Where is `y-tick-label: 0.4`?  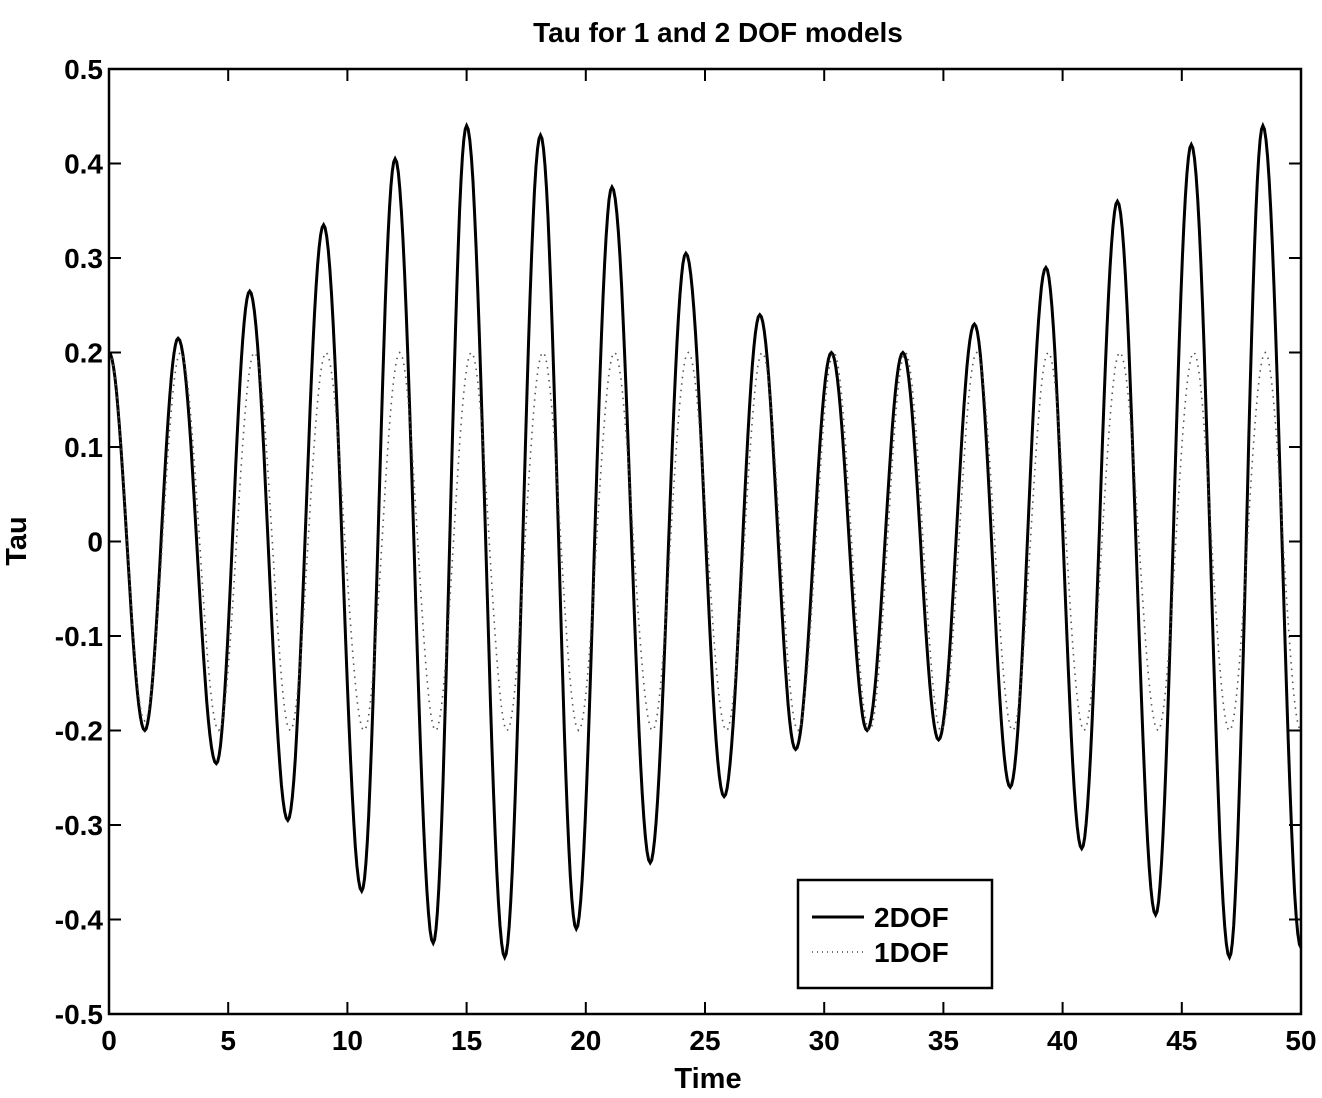
y-tick-label: 0.4 is located at coordinates (83, 164).